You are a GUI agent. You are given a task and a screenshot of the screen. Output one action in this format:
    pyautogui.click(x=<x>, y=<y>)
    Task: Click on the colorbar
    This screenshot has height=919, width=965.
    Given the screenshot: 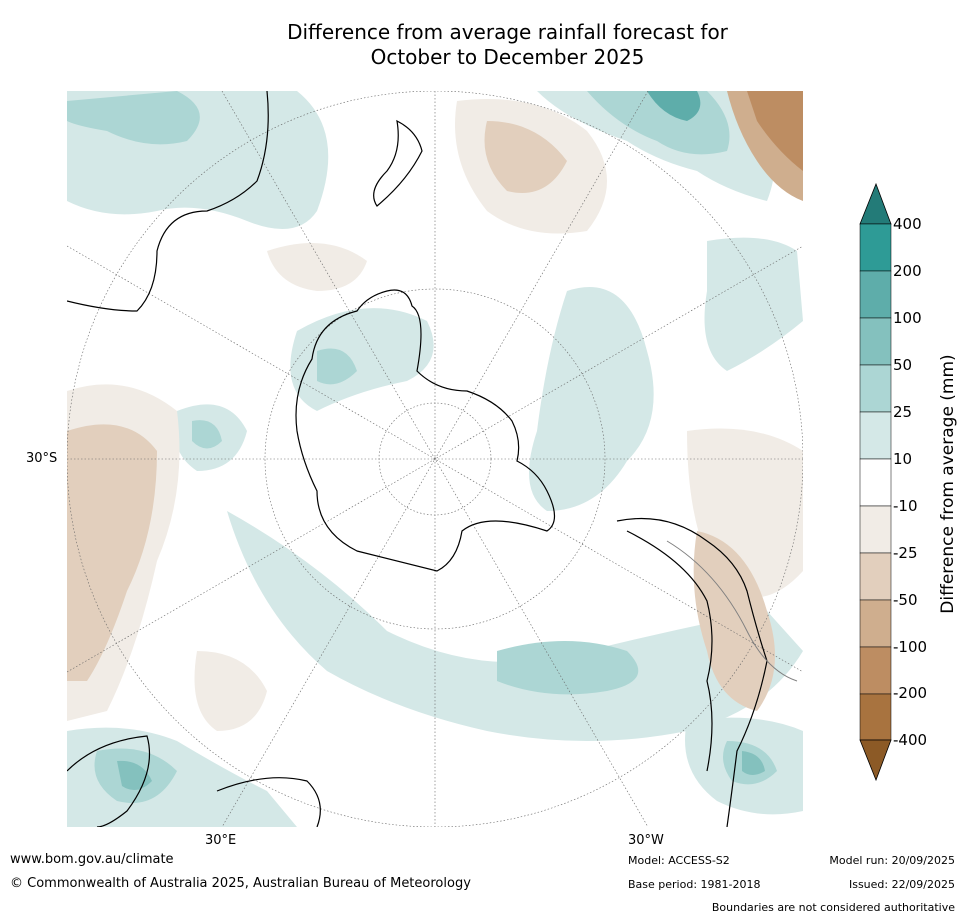 What is the action you would take?
    pyautogui.click(x=875, y=482)
    